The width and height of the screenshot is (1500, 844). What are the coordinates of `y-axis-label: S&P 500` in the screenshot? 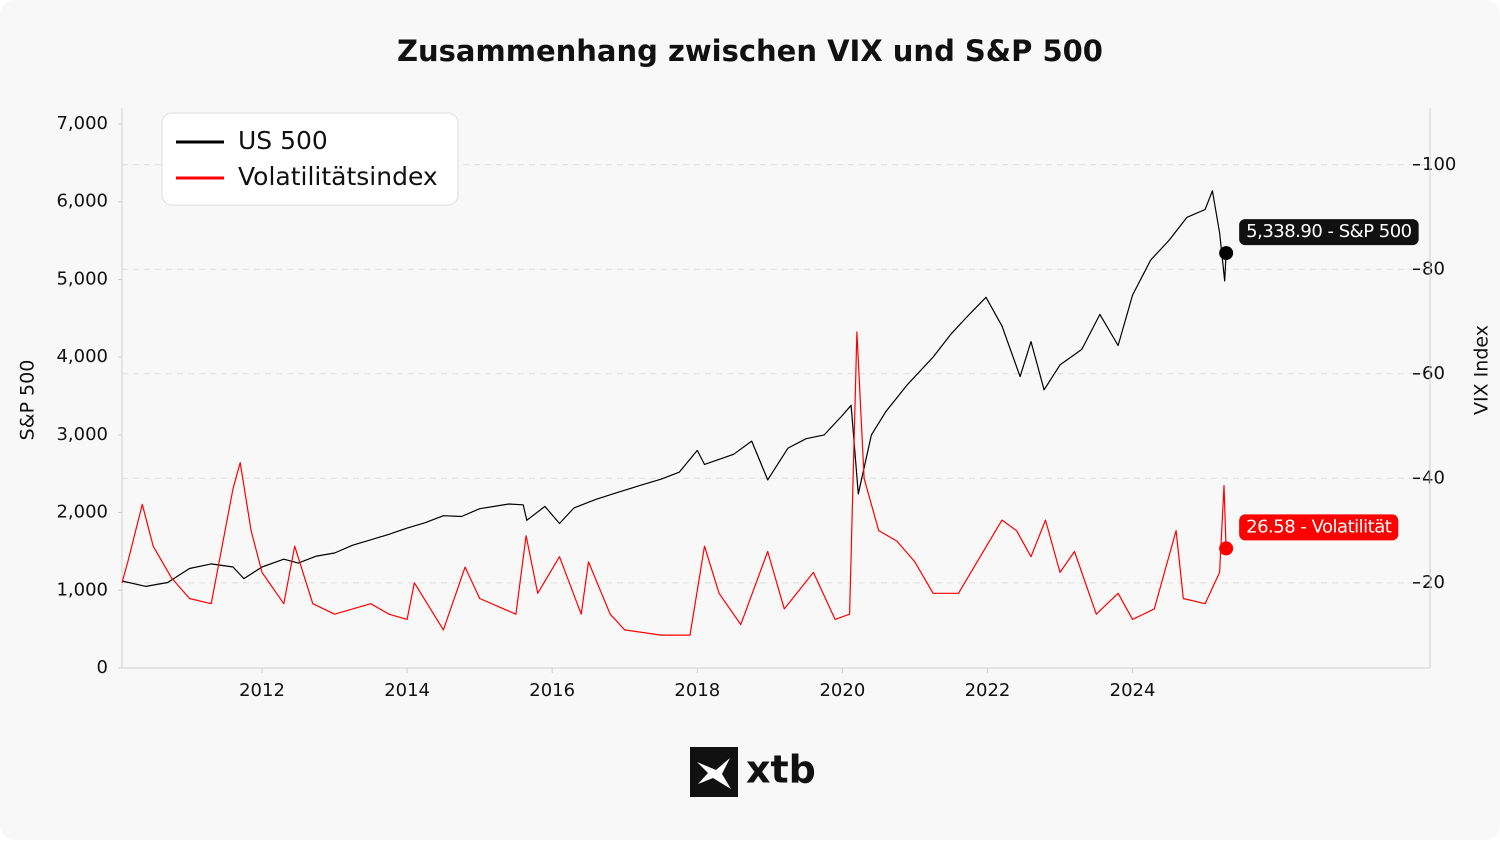 It's located at (28, 400).